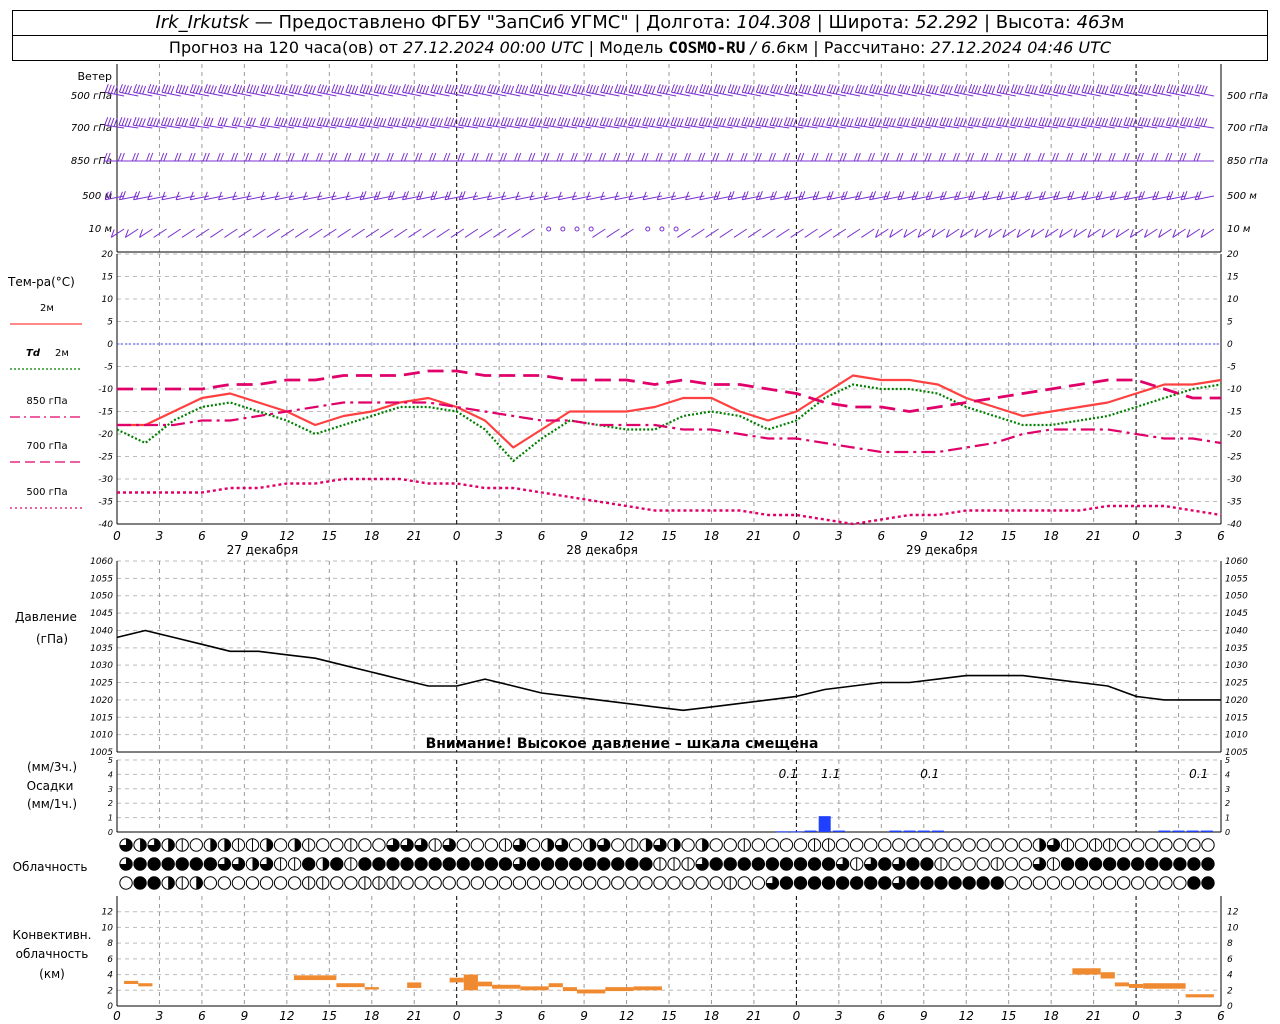 This screenshot has height=1024, width=1280. I want to click on prec-bar, so click(810, 831).